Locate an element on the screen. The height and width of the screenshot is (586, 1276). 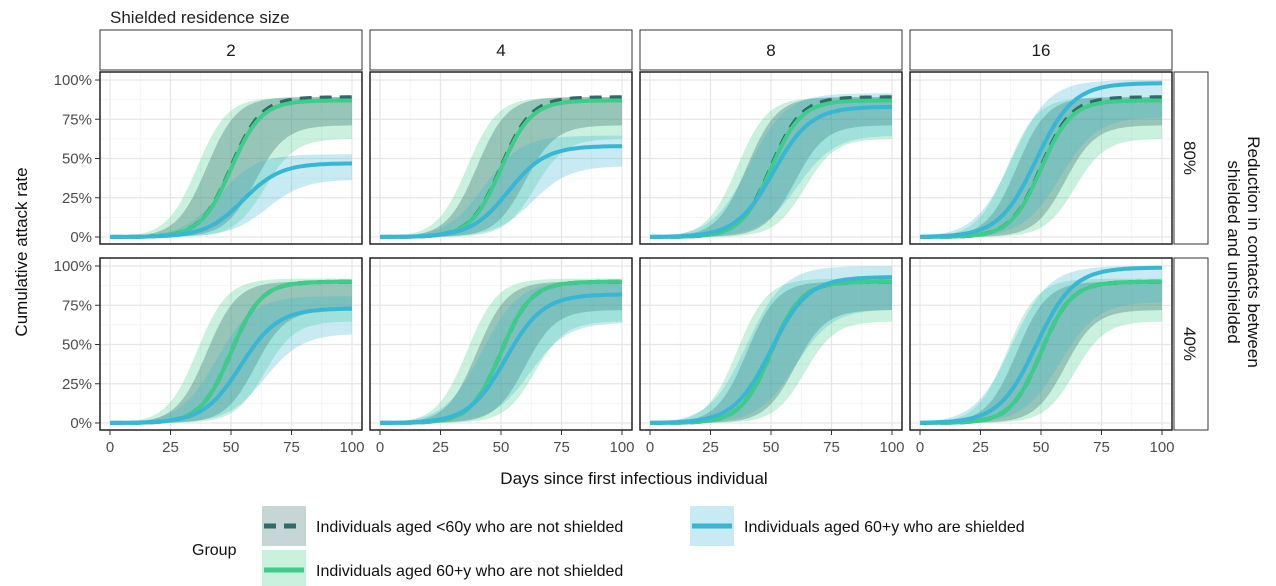
column-strip: 2 is located at coordinates (231, 50).